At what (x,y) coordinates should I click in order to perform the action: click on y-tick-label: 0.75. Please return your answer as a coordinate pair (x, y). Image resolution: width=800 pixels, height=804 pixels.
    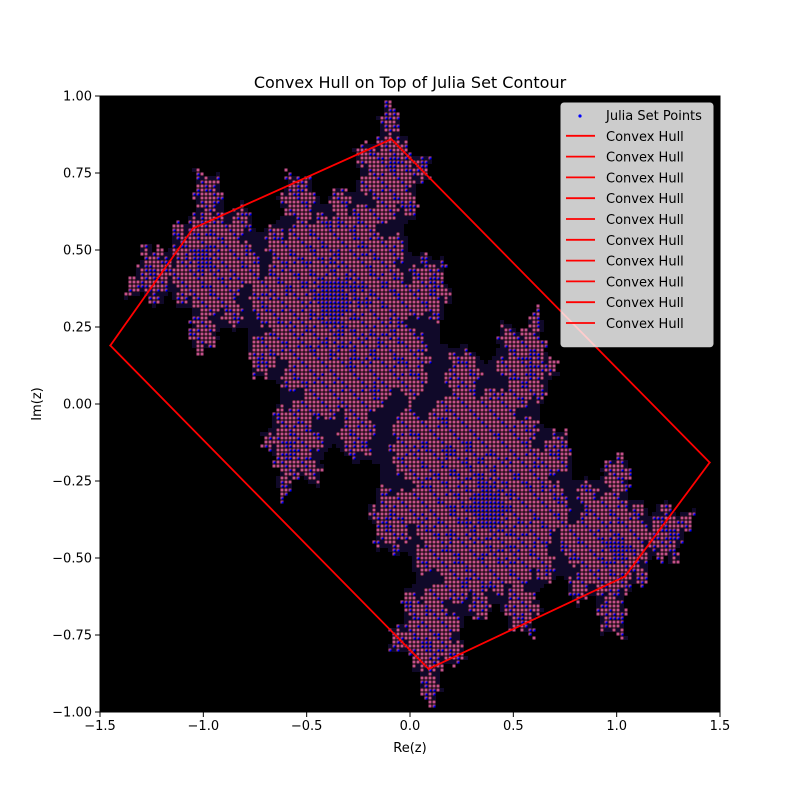
    Looking at the image, I should click on (77, 174).